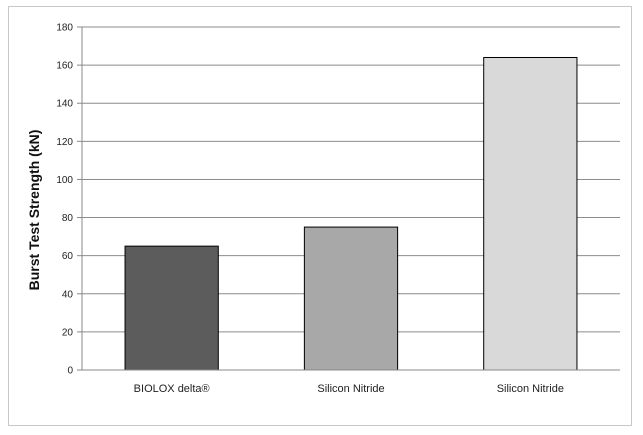 The image size is (643, 435). I want to click on y-axis-label: Burst Test Strength (kN), so click(34, 210).